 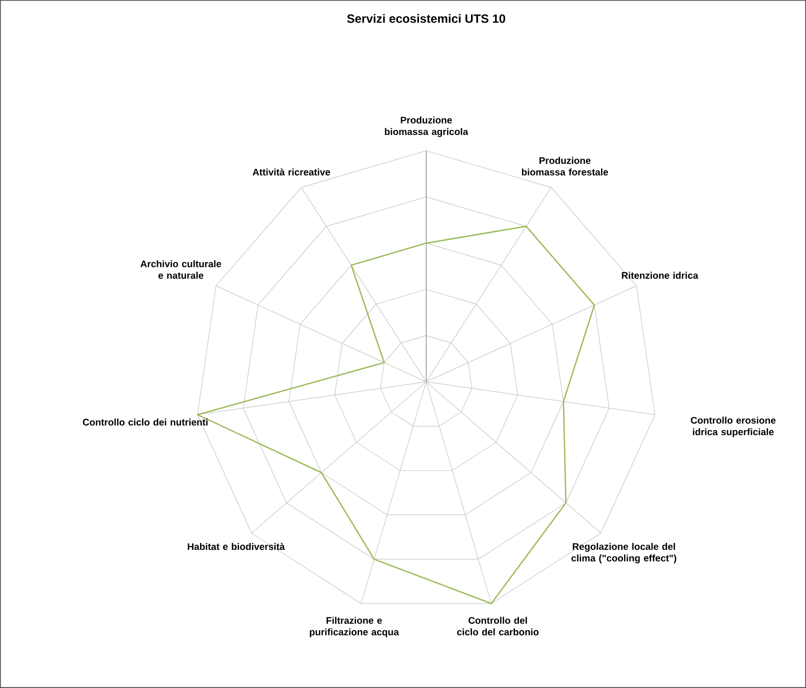 What do you see at coordinates (181, 269) in the screenshot?
I see `spoke-label: Archivio culturale e naturale` at bounding box center [181, 269].